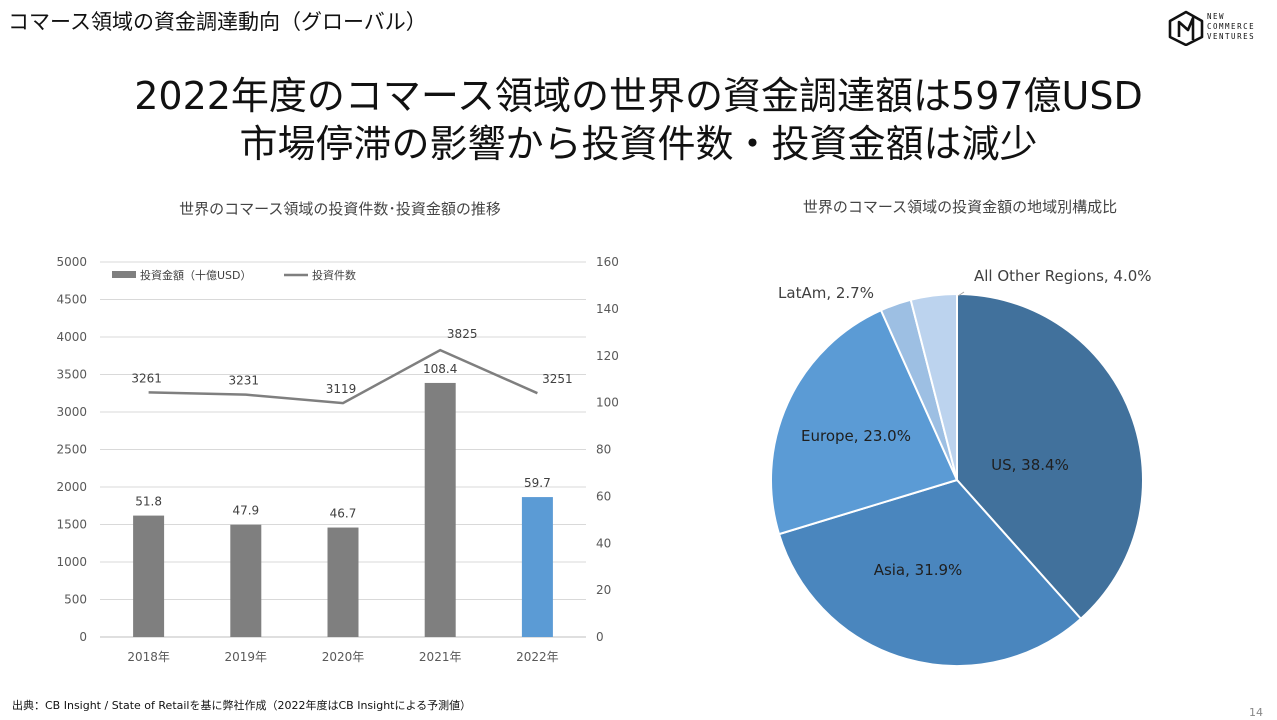 This screenshot has width=1277, height=720. I want to click on right-axis-tick-label: 40, so click(603, 543).